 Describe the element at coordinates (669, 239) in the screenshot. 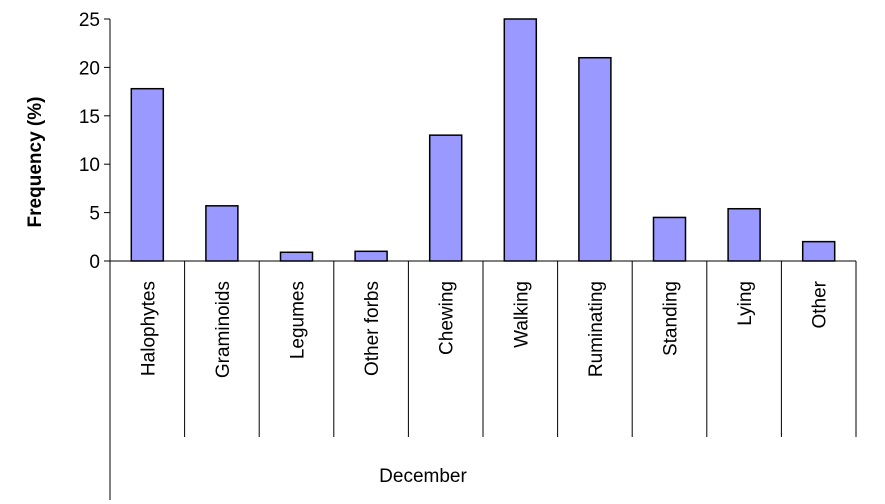

I see `bar-standing` at that location.